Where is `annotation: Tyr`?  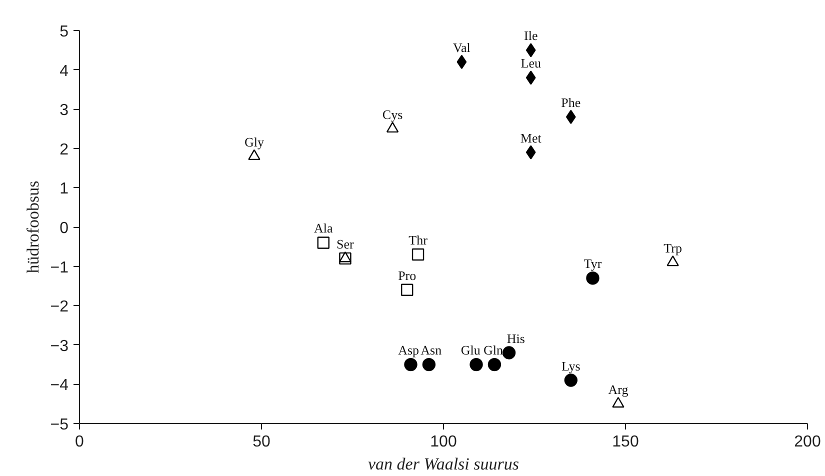 annotation: Tyr is located at coordinates (593, 264).